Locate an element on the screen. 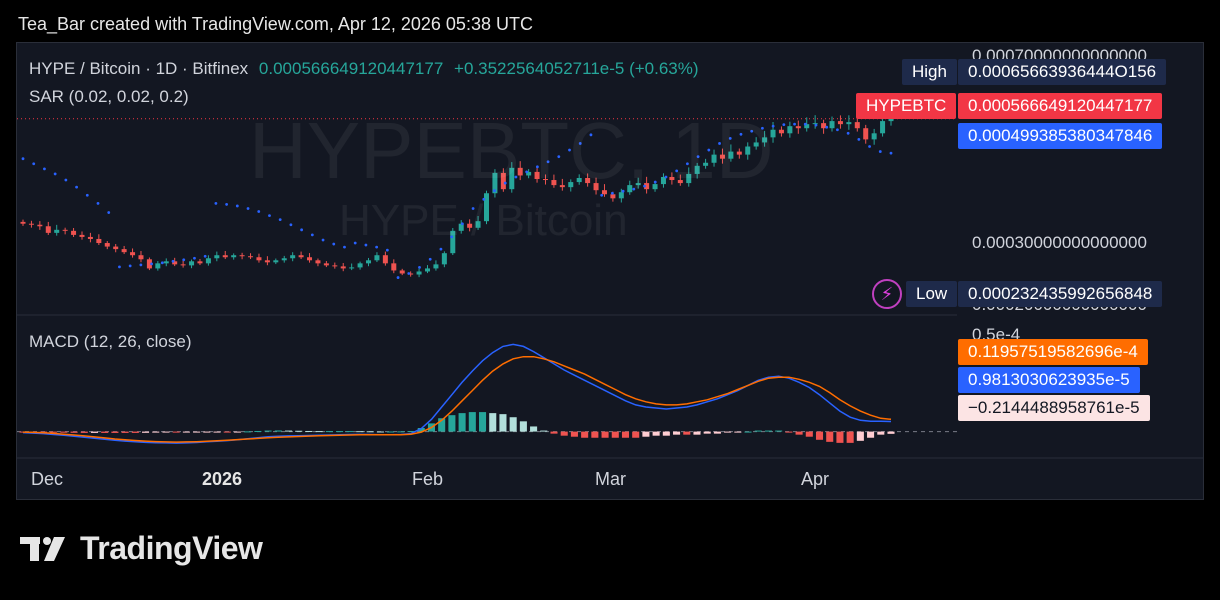  legend-price: 0.000566649120447177 is located at coordinates (351, 68).